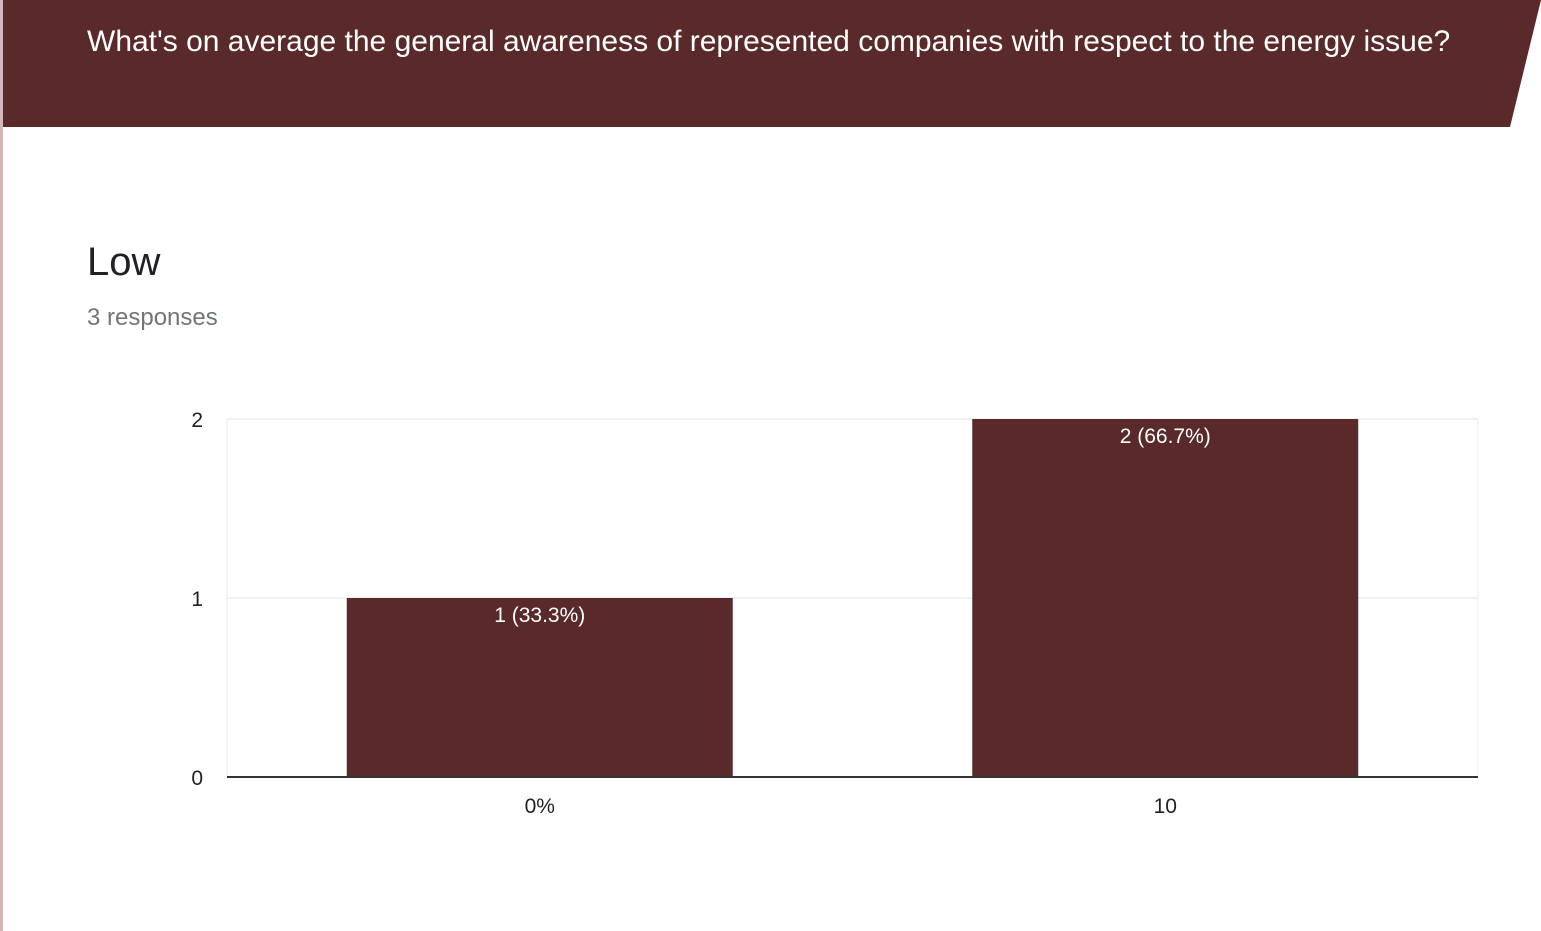  I want to click on question-banner, so click(772, 63).